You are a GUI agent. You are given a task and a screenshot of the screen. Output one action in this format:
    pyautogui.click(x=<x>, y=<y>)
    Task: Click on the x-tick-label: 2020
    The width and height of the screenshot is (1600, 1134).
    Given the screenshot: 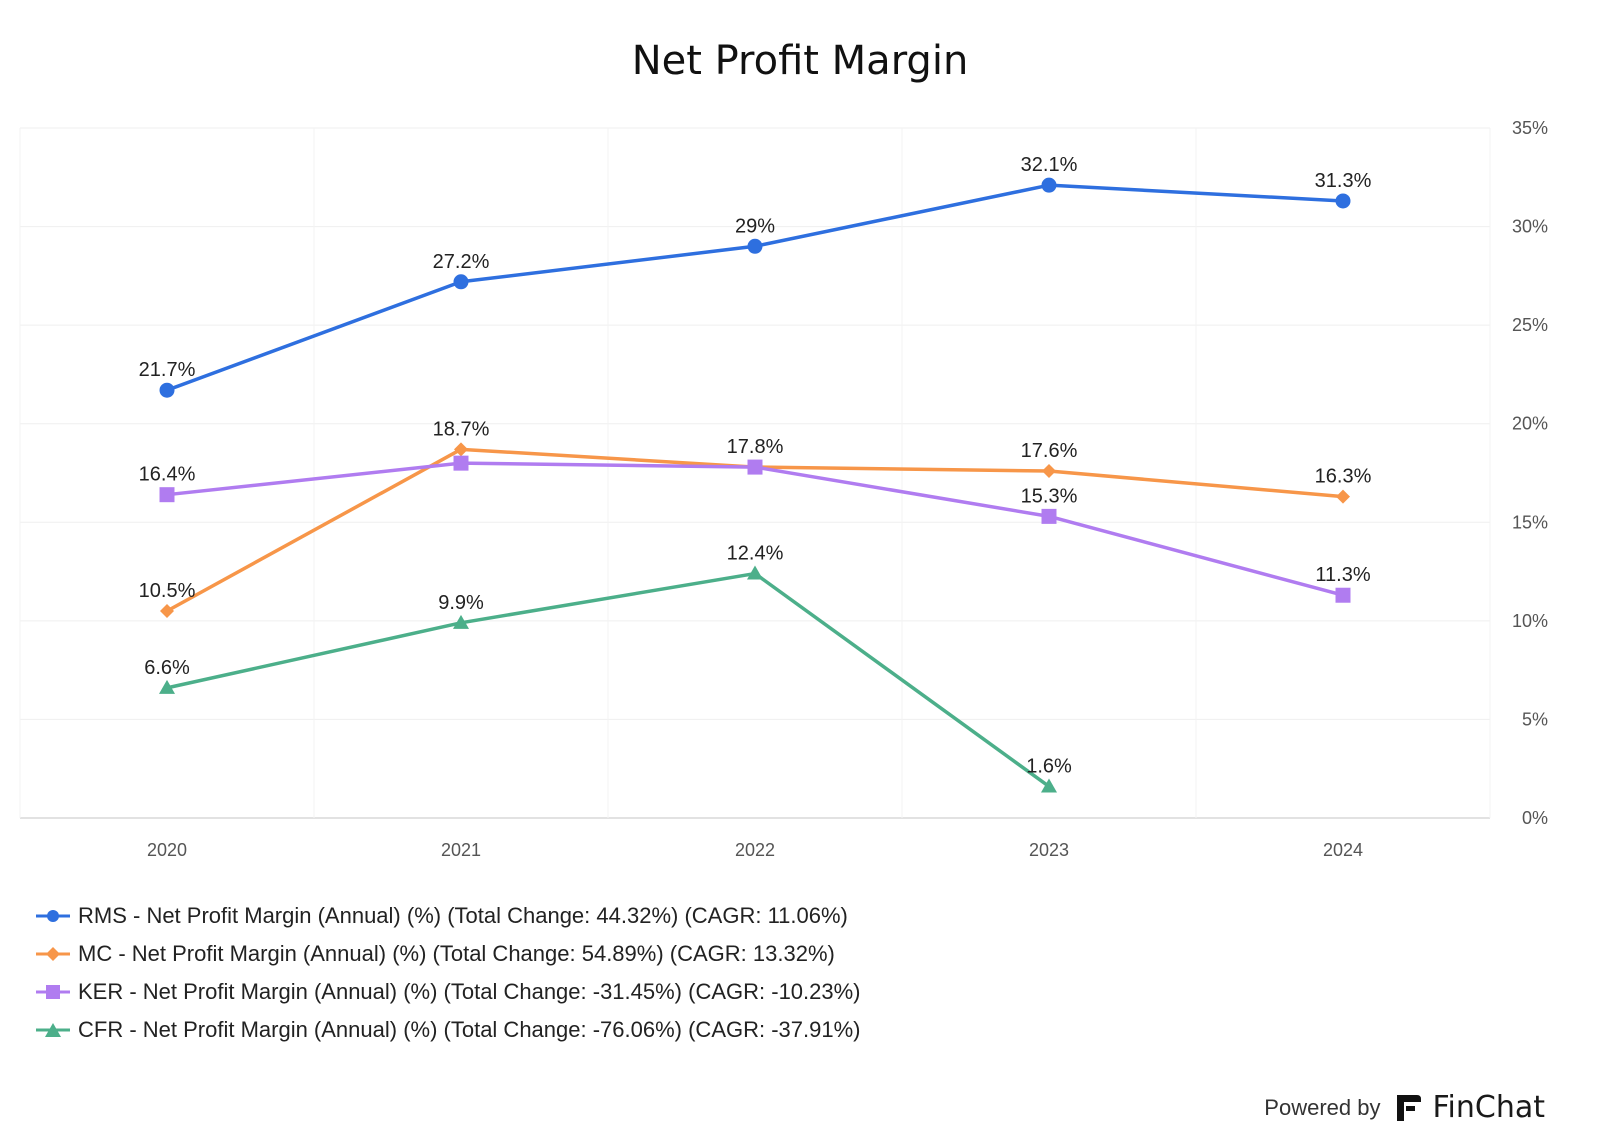 What is the action you would take?
    pyautogui.click(x=167, y=850)
    